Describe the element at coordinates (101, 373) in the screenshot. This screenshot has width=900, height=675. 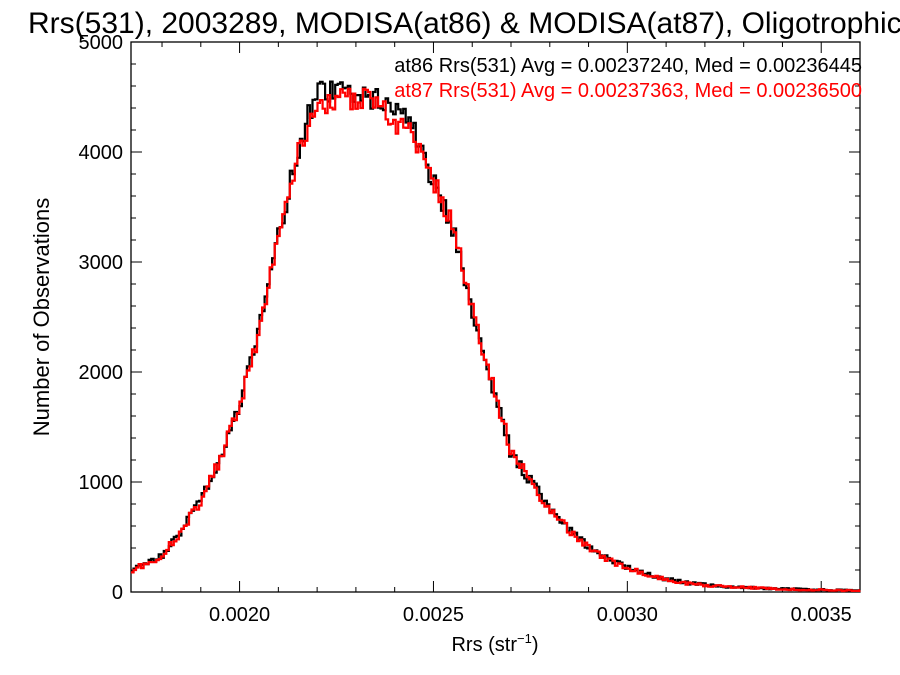
I see `y-tick-label: 2000` at that location.